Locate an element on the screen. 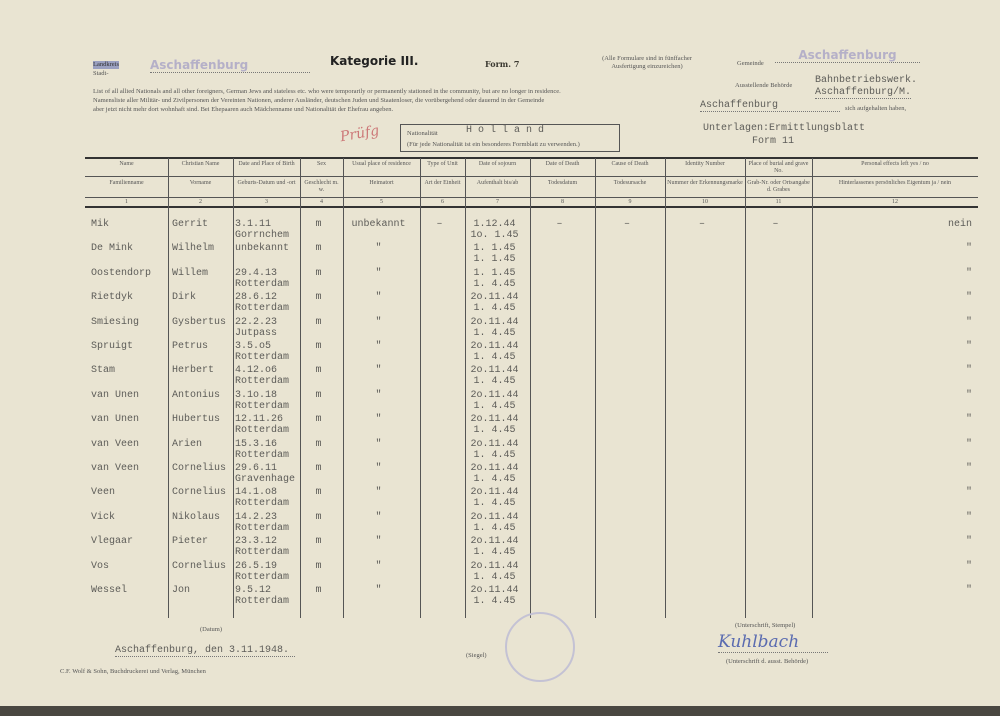 This screenshot has height=716, width=1000. cell-first: Antonius is located at coordinates (196, 395).